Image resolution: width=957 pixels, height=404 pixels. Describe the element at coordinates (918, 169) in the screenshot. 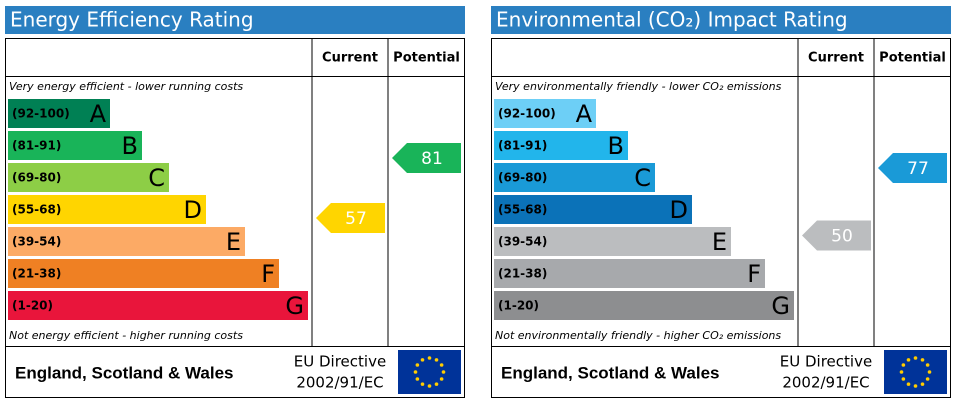

I see `rating-value: 77` at that location.